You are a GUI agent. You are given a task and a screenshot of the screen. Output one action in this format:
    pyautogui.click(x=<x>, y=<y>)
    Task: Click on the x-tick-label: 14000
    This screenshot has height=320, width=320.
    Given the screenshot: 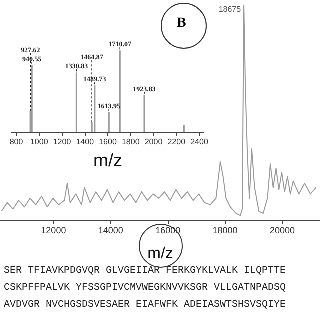 What is the action you would take?
    pyautogui.click(x=111, y=231)
    